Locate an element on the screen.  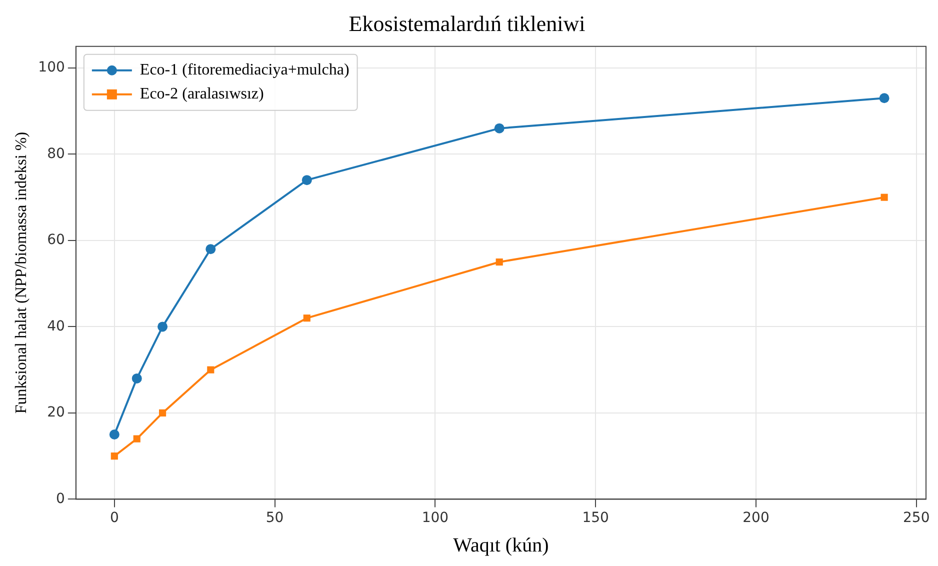
x-tick-label: 100 is located at coordinates (435, 518).